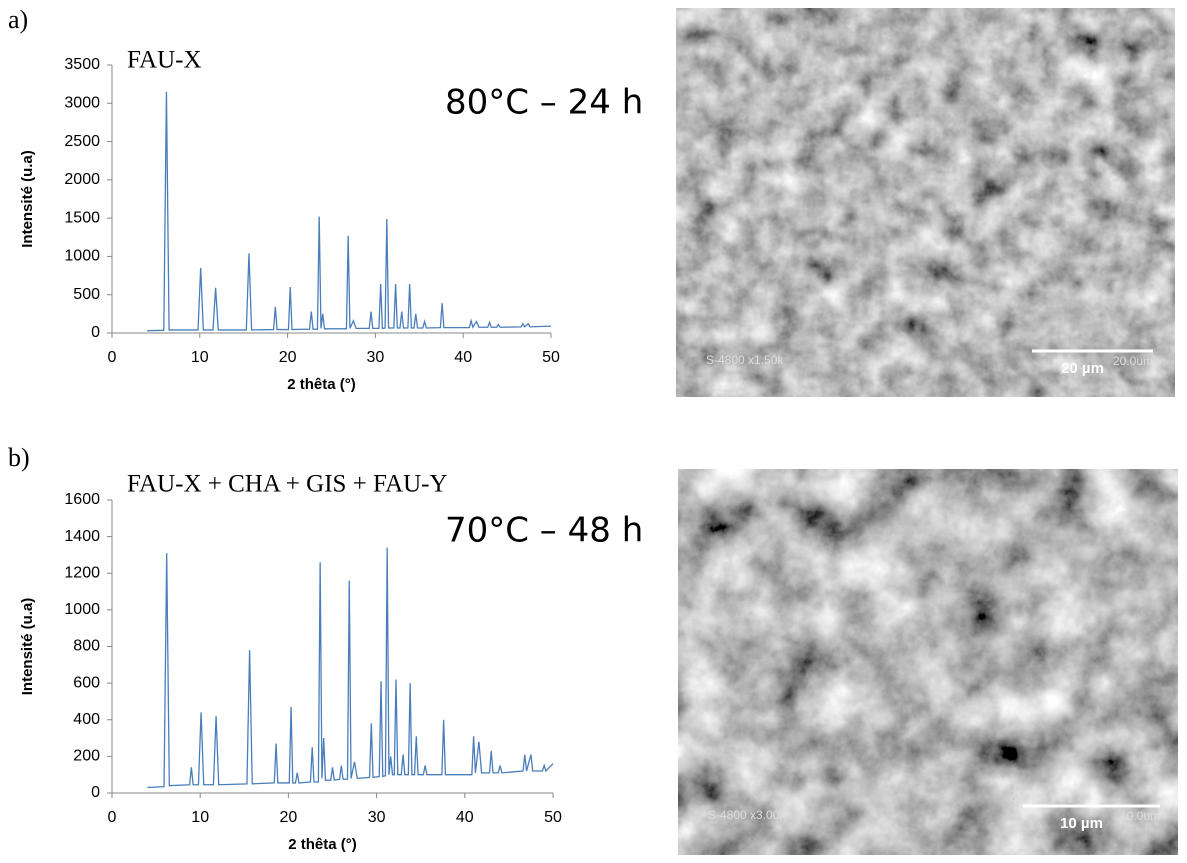 This screenshot has height=863, width=1187. I want to click on y-tick-label: 200, so click(86, 756).